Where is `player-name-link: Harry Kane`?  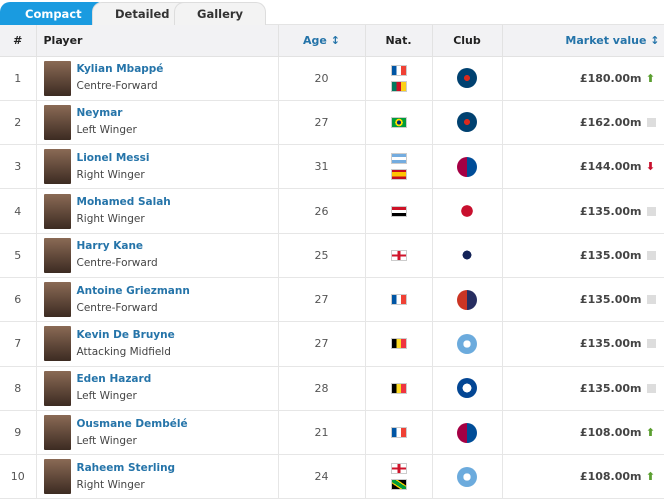
player-name-link: Harry Kane is located at coordinates (110, 246).